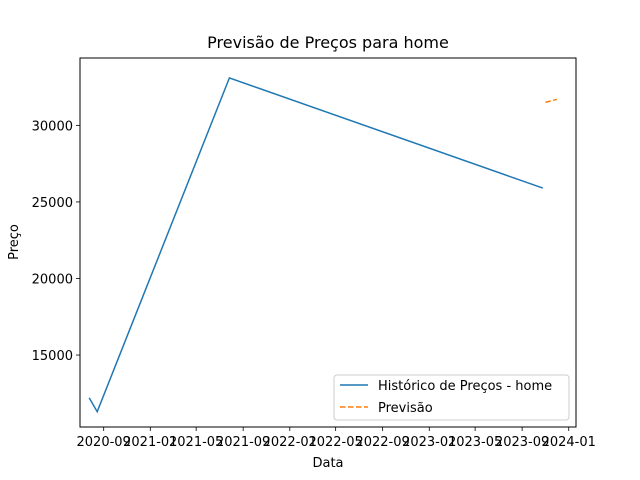  Describe the element at coordinates (382, 442) in the screenshot. I see `x-tick-label: 2022-09` at that location.